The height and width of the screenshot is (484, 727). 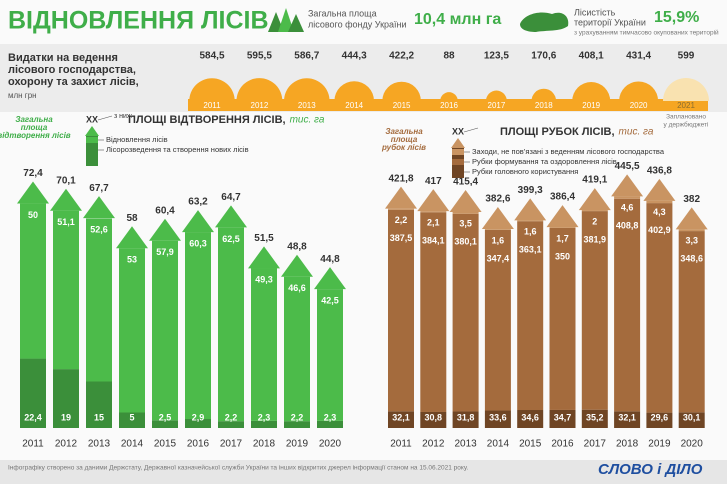 What do you see at coordinates (627, 166) in the screenshot?
I see `total-label: 445,5` at bounding box center [627, 166].